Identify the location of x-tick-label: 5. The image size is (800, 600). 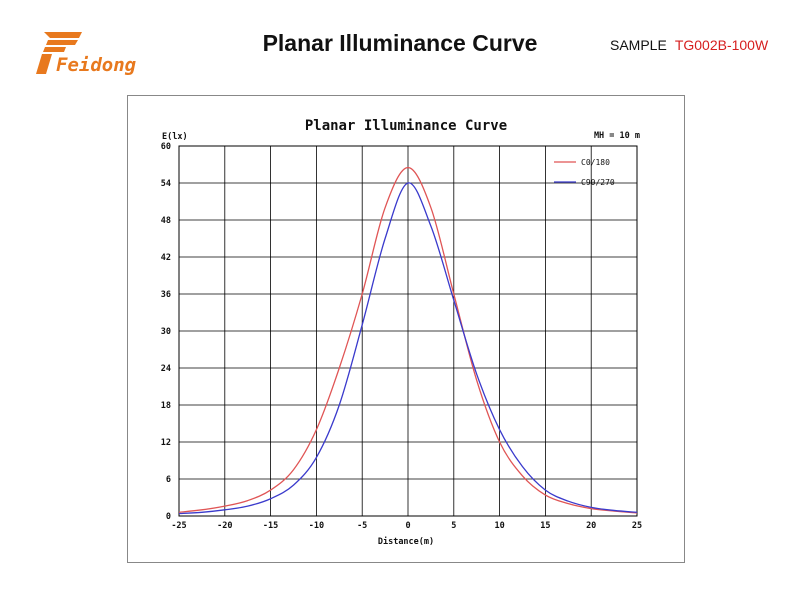
(453, 526).